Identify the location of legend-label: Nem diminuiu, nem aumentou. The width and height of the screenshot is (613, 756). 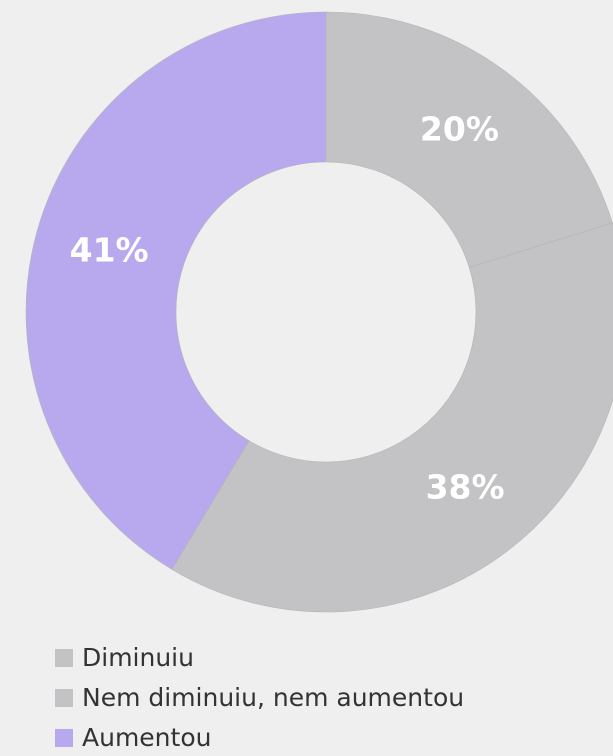
(273, 697).